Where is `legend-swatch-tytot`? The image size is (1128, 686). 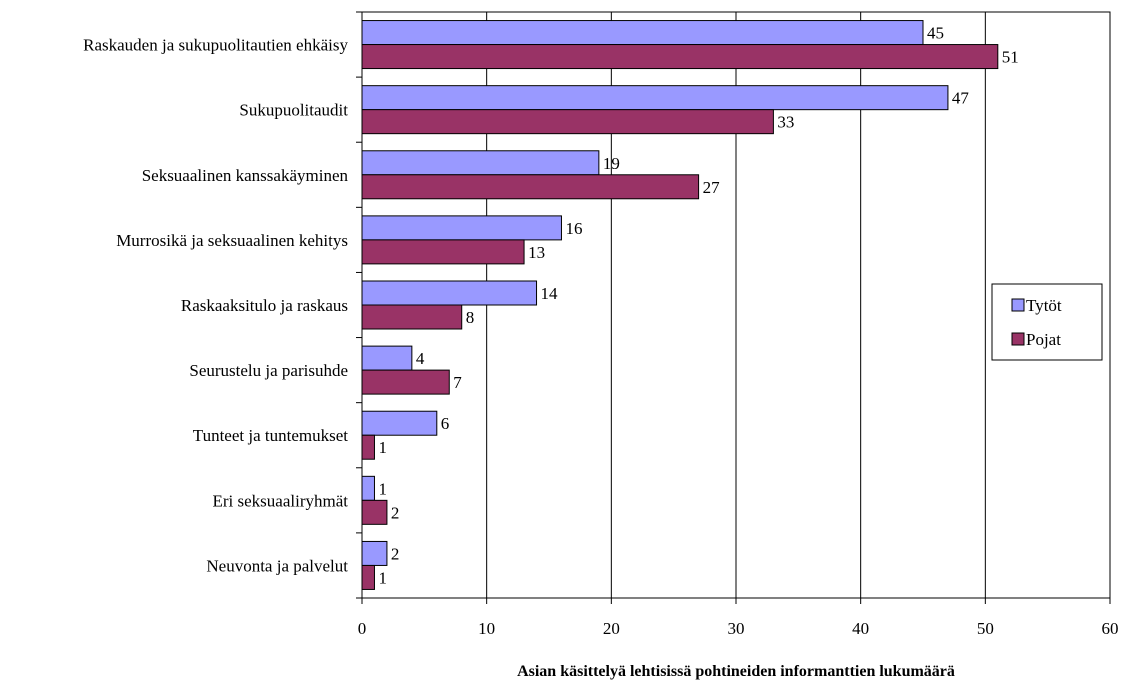 legend-swatch-tytot is located at coordinates (1018, 305).